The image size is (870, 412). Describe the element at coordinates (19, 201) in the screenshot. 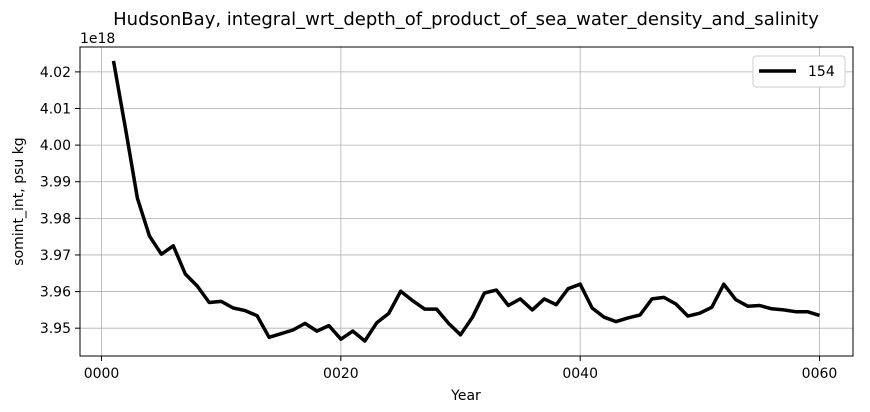

I see `y-axis-label: somint_int, psu kg` at that location.